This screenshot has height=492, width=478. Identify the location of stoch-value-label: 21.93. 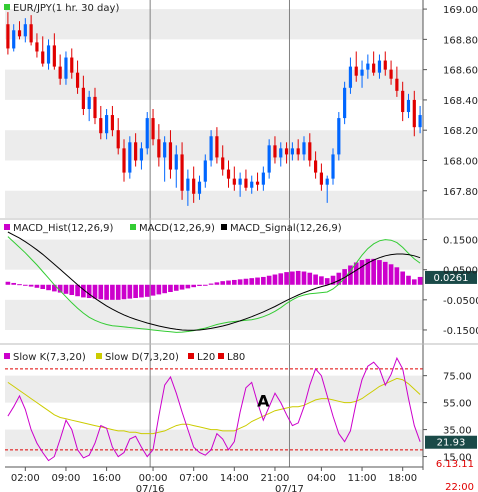
(451, 443).